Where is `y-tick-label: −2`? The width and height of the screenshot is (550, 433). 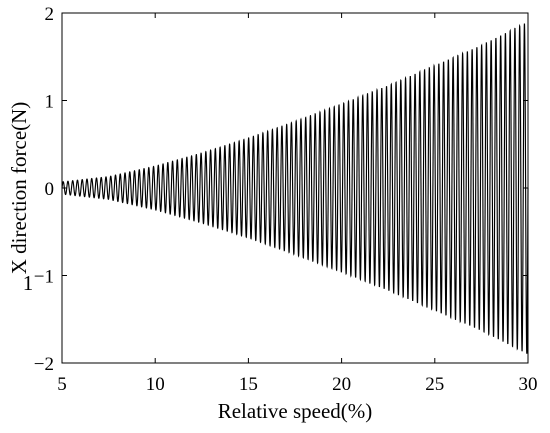
y-tick-label: −2 is located at coordinates (44, 364).